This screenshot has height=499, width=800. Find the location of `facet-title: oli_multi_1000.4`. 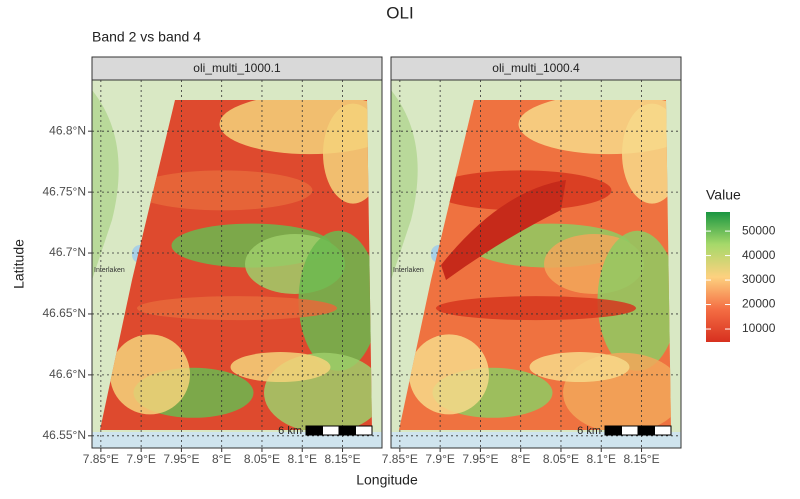

facet-title: oli_multi_1000.4 is located at coordinates (536, 68).